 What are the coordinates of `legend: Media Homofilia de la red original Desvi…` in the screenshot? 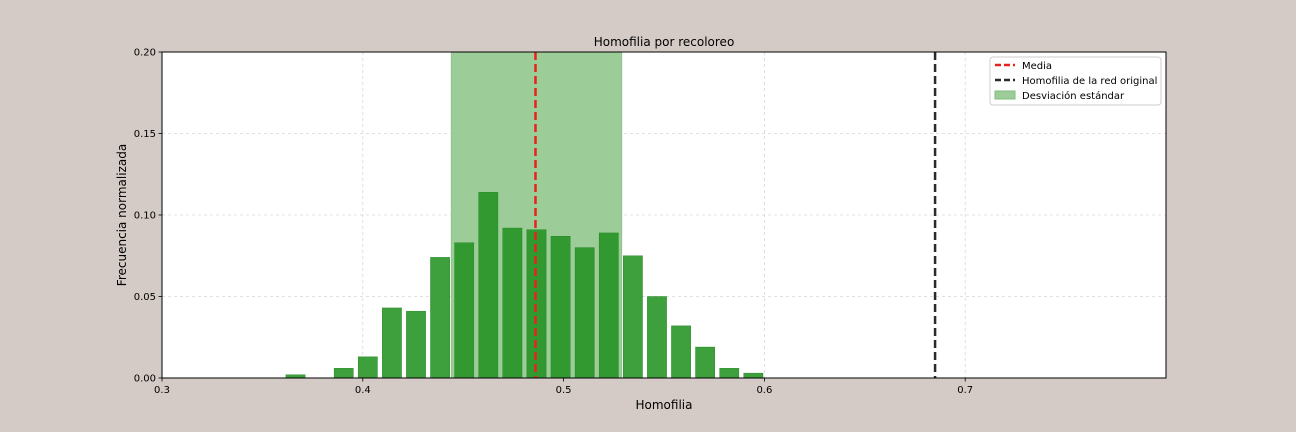 It's located at (1075, 81).